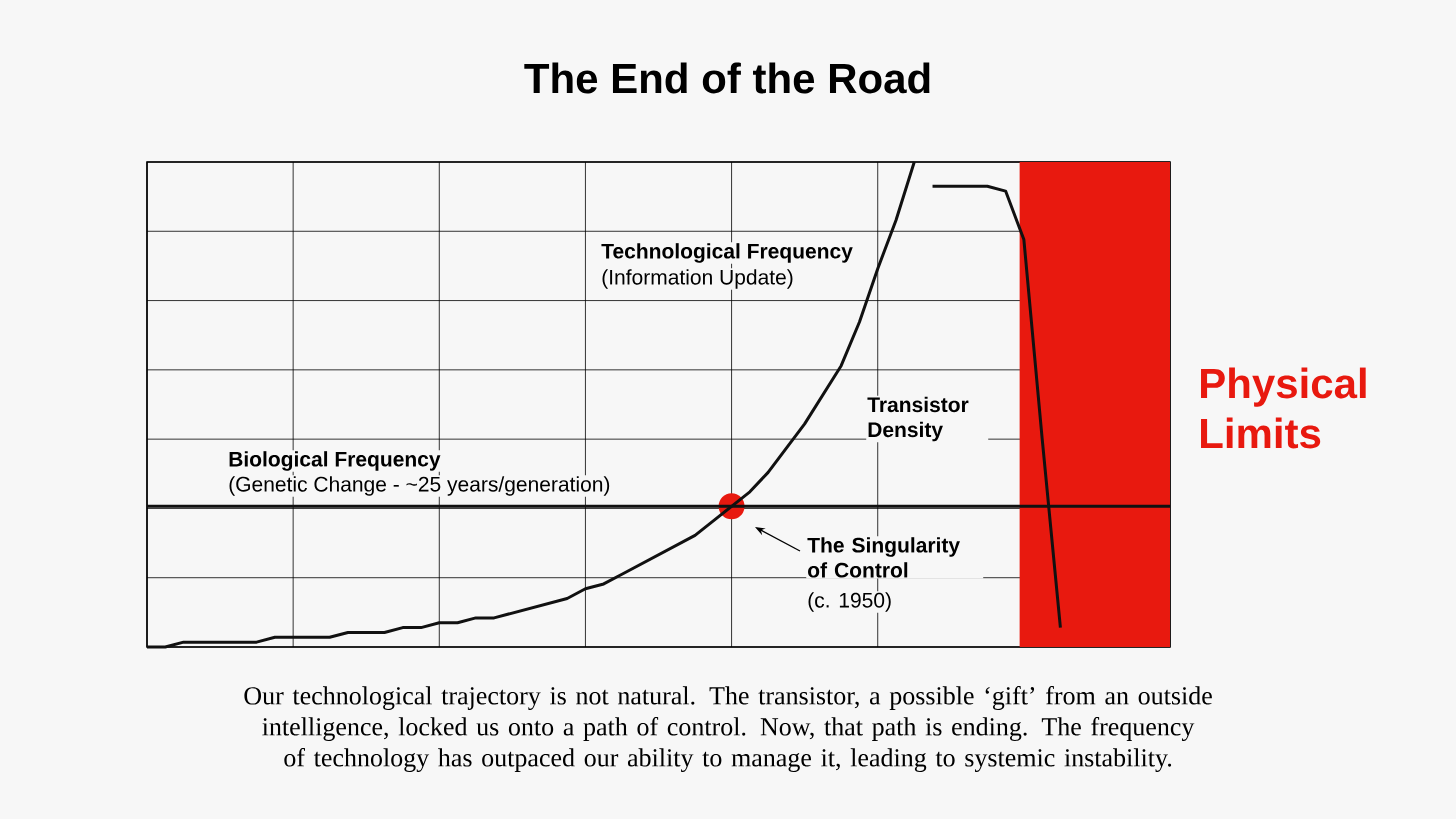 The width and height of the screenshot is (1456, 819). What do you see at coordinates (849, 602) in the screenshot?
I see `annotation: (c. 1950)` at bounding box center [849, 602].